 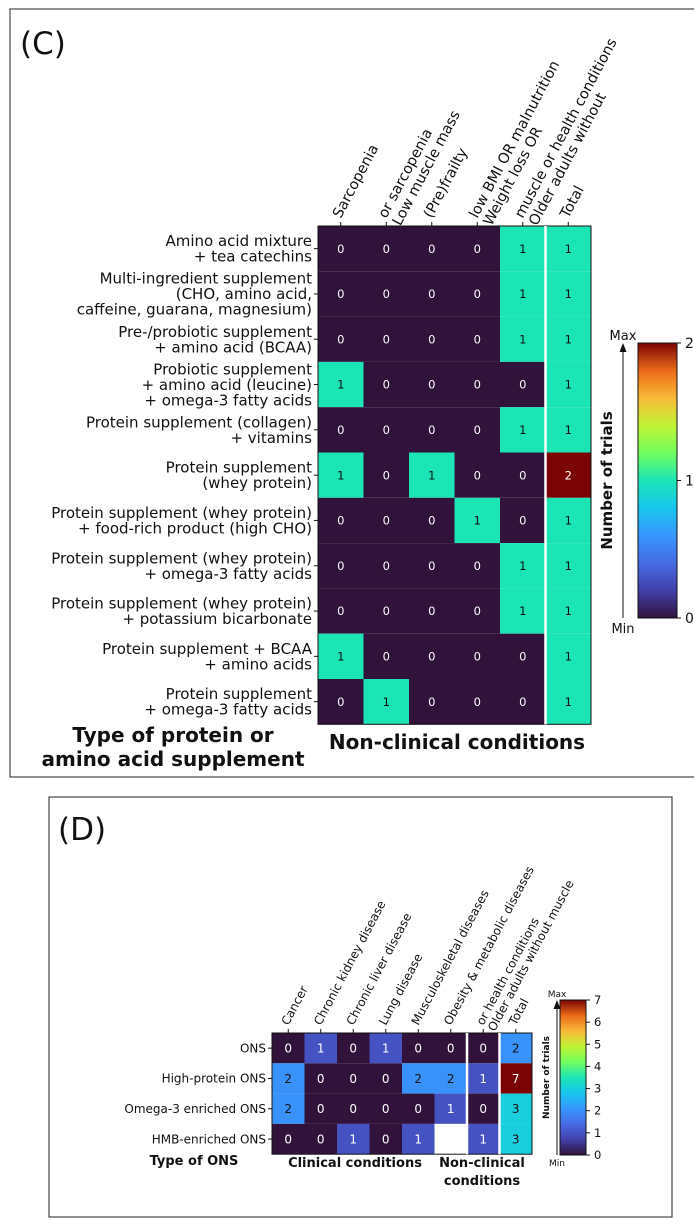 I want to click on row-label: + food-rich product (high CHO), so click(x=195, y=528).